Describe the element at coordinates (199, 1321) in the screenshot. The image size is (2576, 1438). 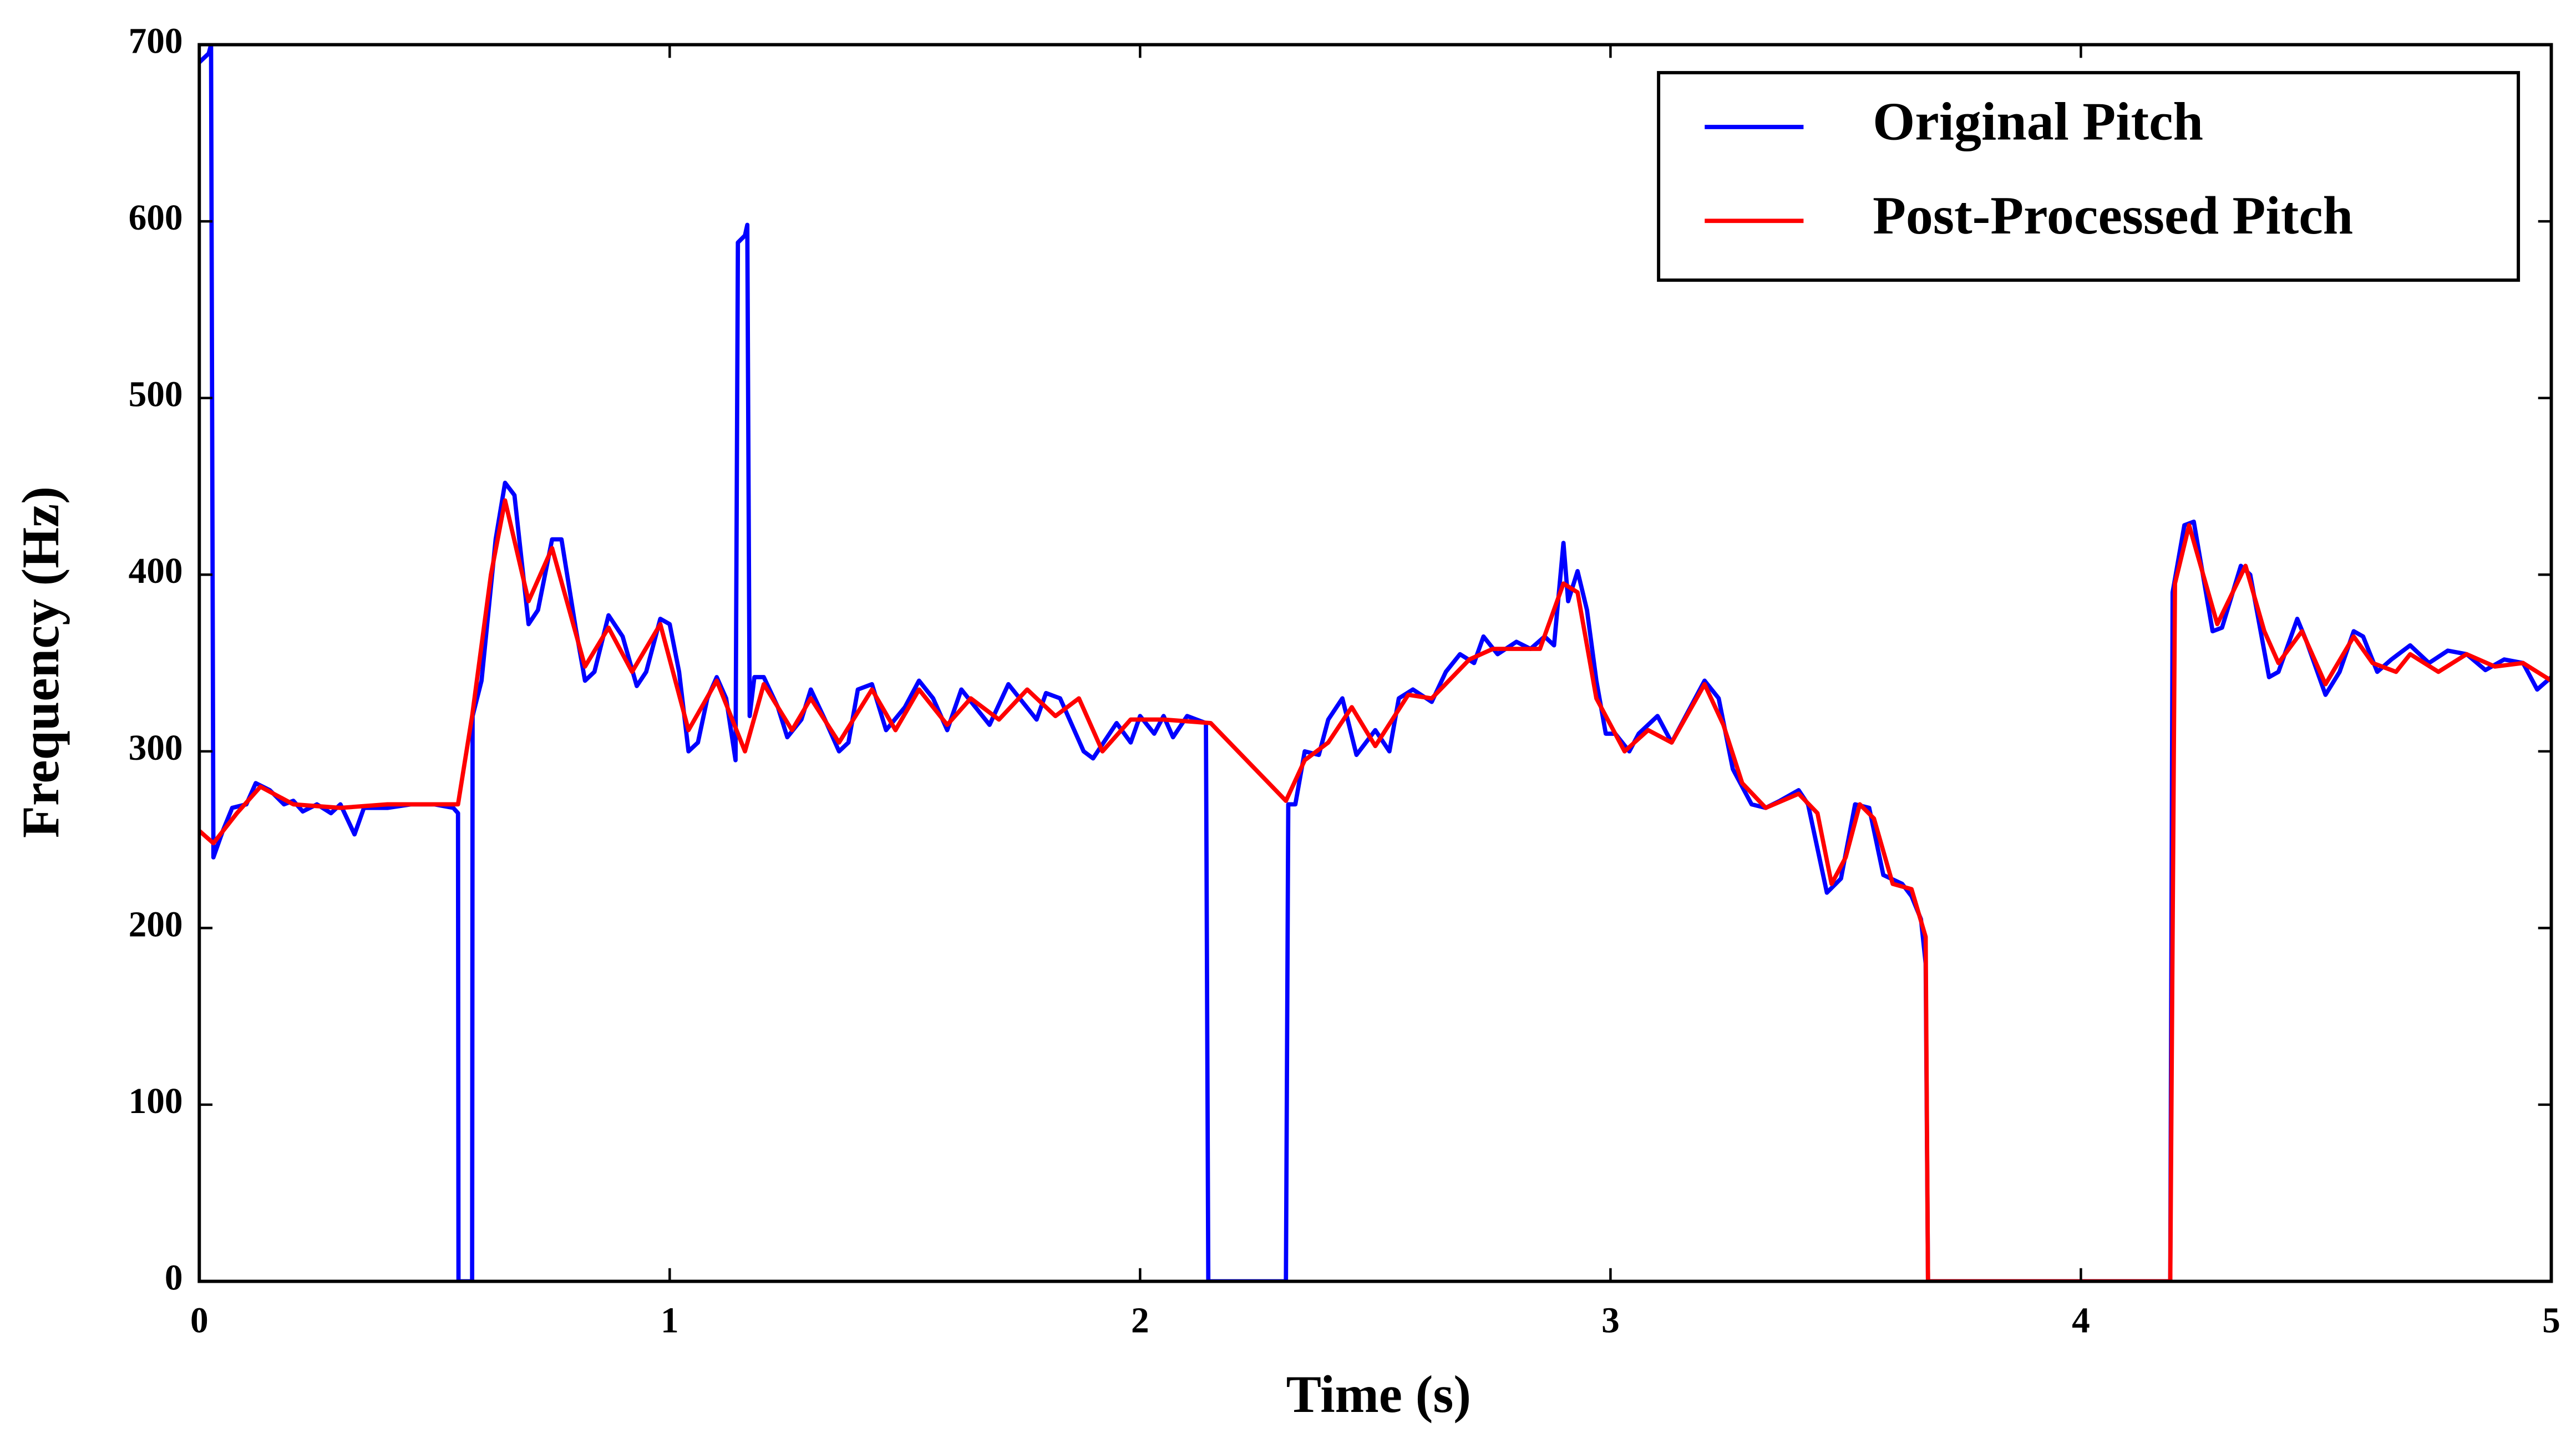
I see `x-tick-label: 0` at that location.